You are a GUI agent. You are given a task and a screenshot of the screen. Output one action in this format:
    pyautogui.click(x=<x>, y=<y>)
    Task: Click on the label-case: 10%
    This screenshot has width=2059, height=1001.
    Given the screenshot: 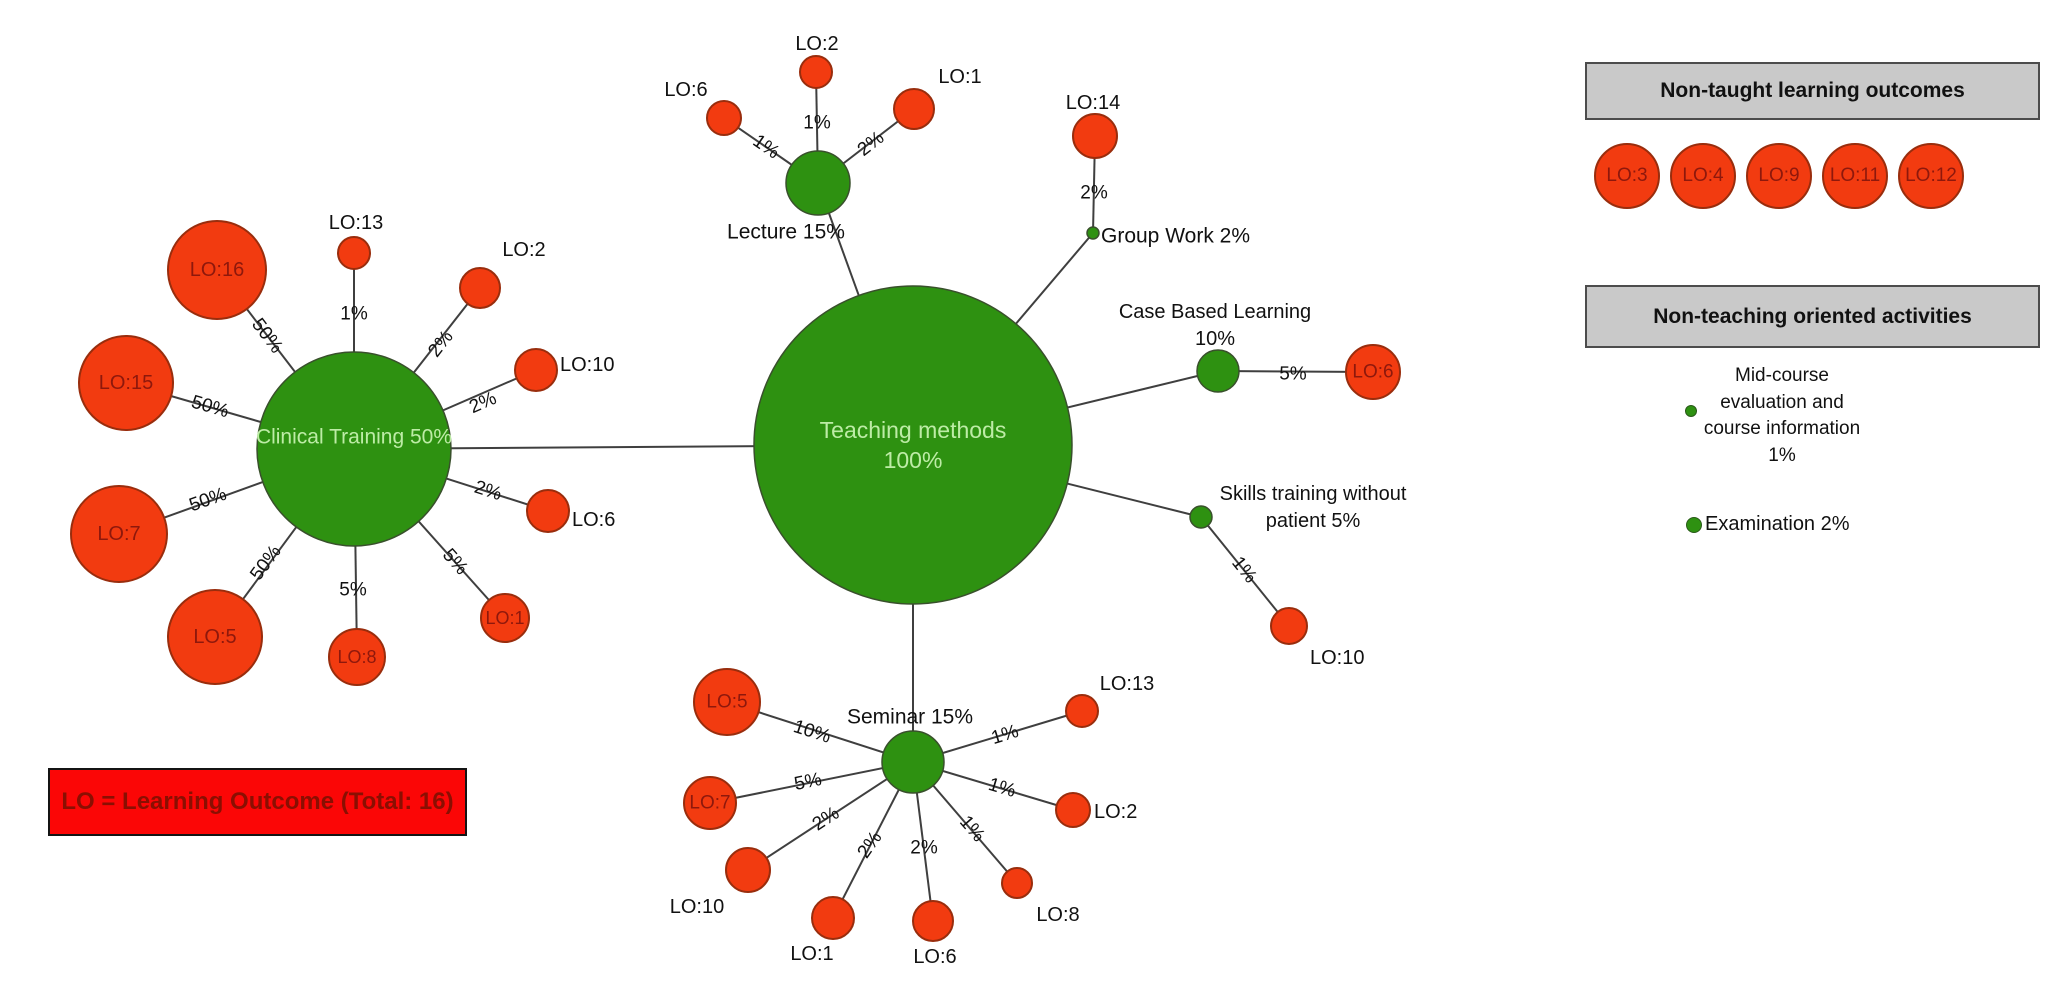 What is the action you would take?
    pyautogui.click(x=1215, y=339)
    